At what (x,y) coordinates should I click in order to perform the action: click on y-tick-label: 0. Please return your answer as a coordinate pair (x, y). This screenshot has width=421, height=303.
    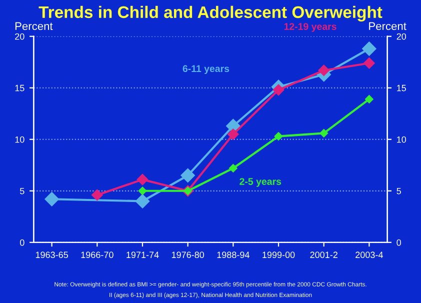
    Looking at the image, I should click on (22, 242).